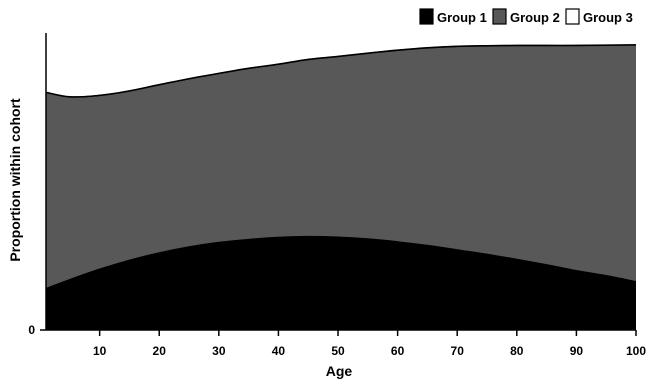 The width and height of the screenshot is (648, 388). Describe the element at coordinates (338, 351) in the screenshot. I see `x-tick-label: 50` at that location.